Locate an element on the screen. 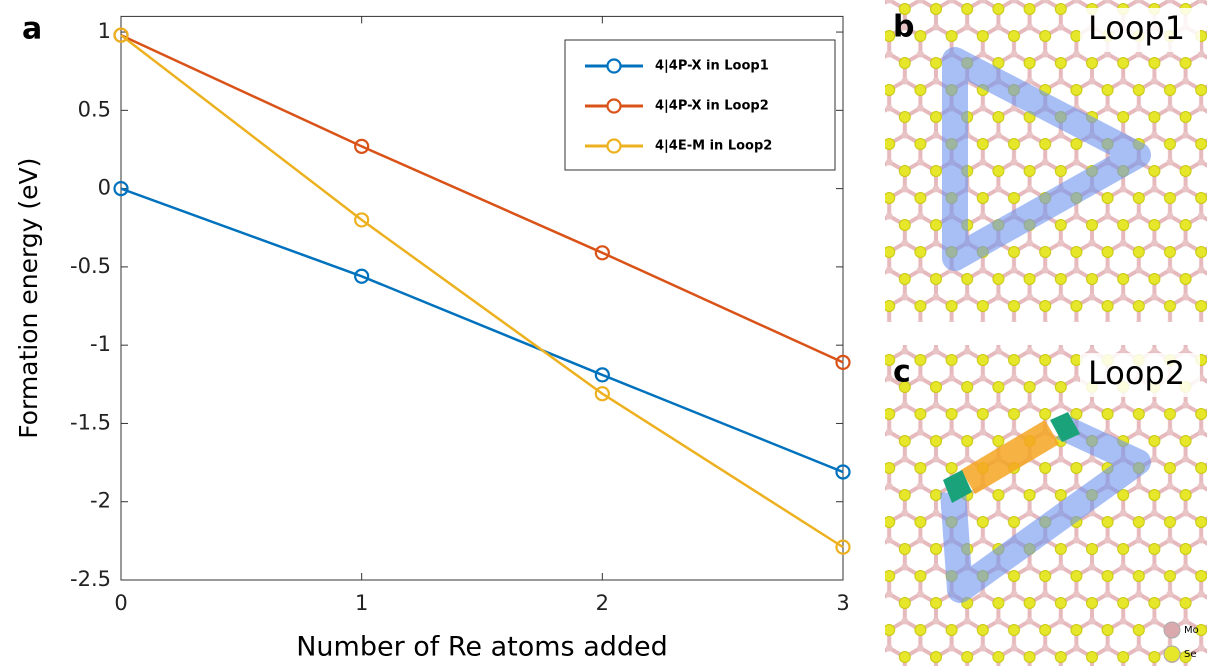 The image size is (1207, 670). y-tick-label: -0.5 is located at coordinates (90, 266).